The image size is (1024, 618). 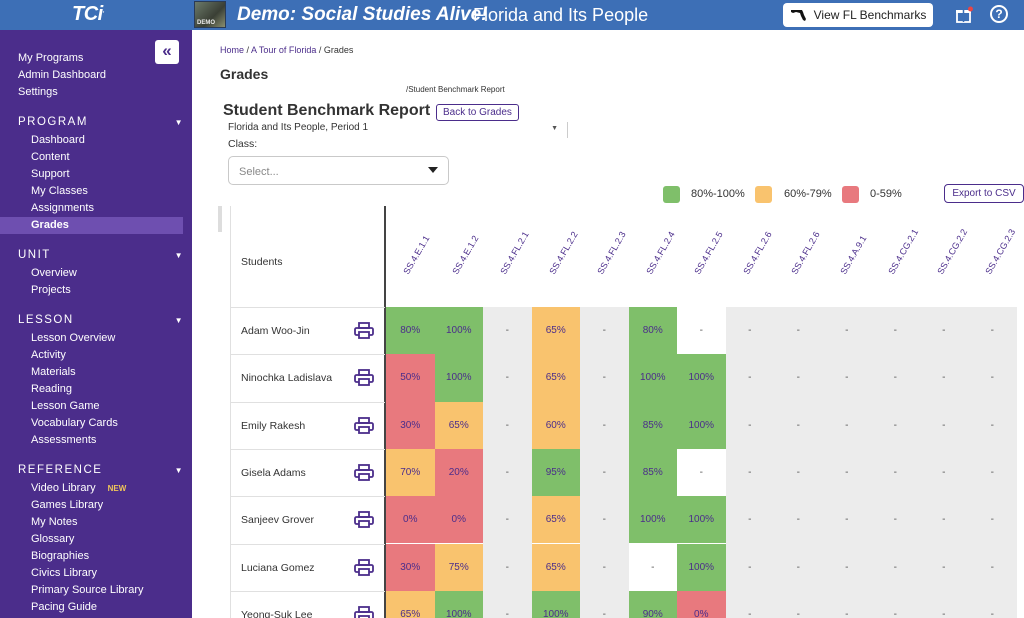 I want to click on sidebar-item-grades: Grades, so click(x=91, y=225).